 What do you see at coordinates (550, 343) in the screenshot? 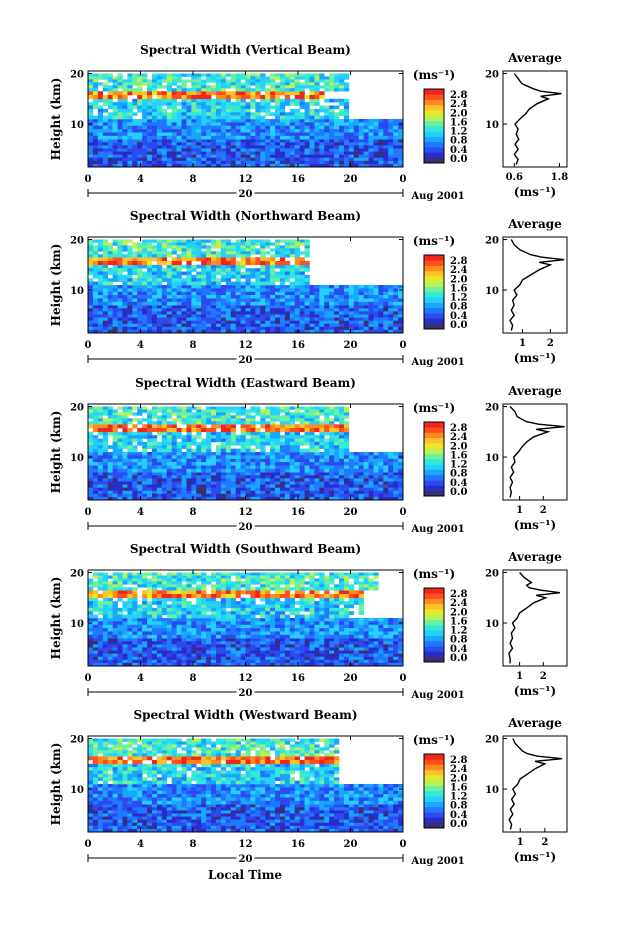
I see `avg-x-tick-label: 2` at bounding box center [550, 343].